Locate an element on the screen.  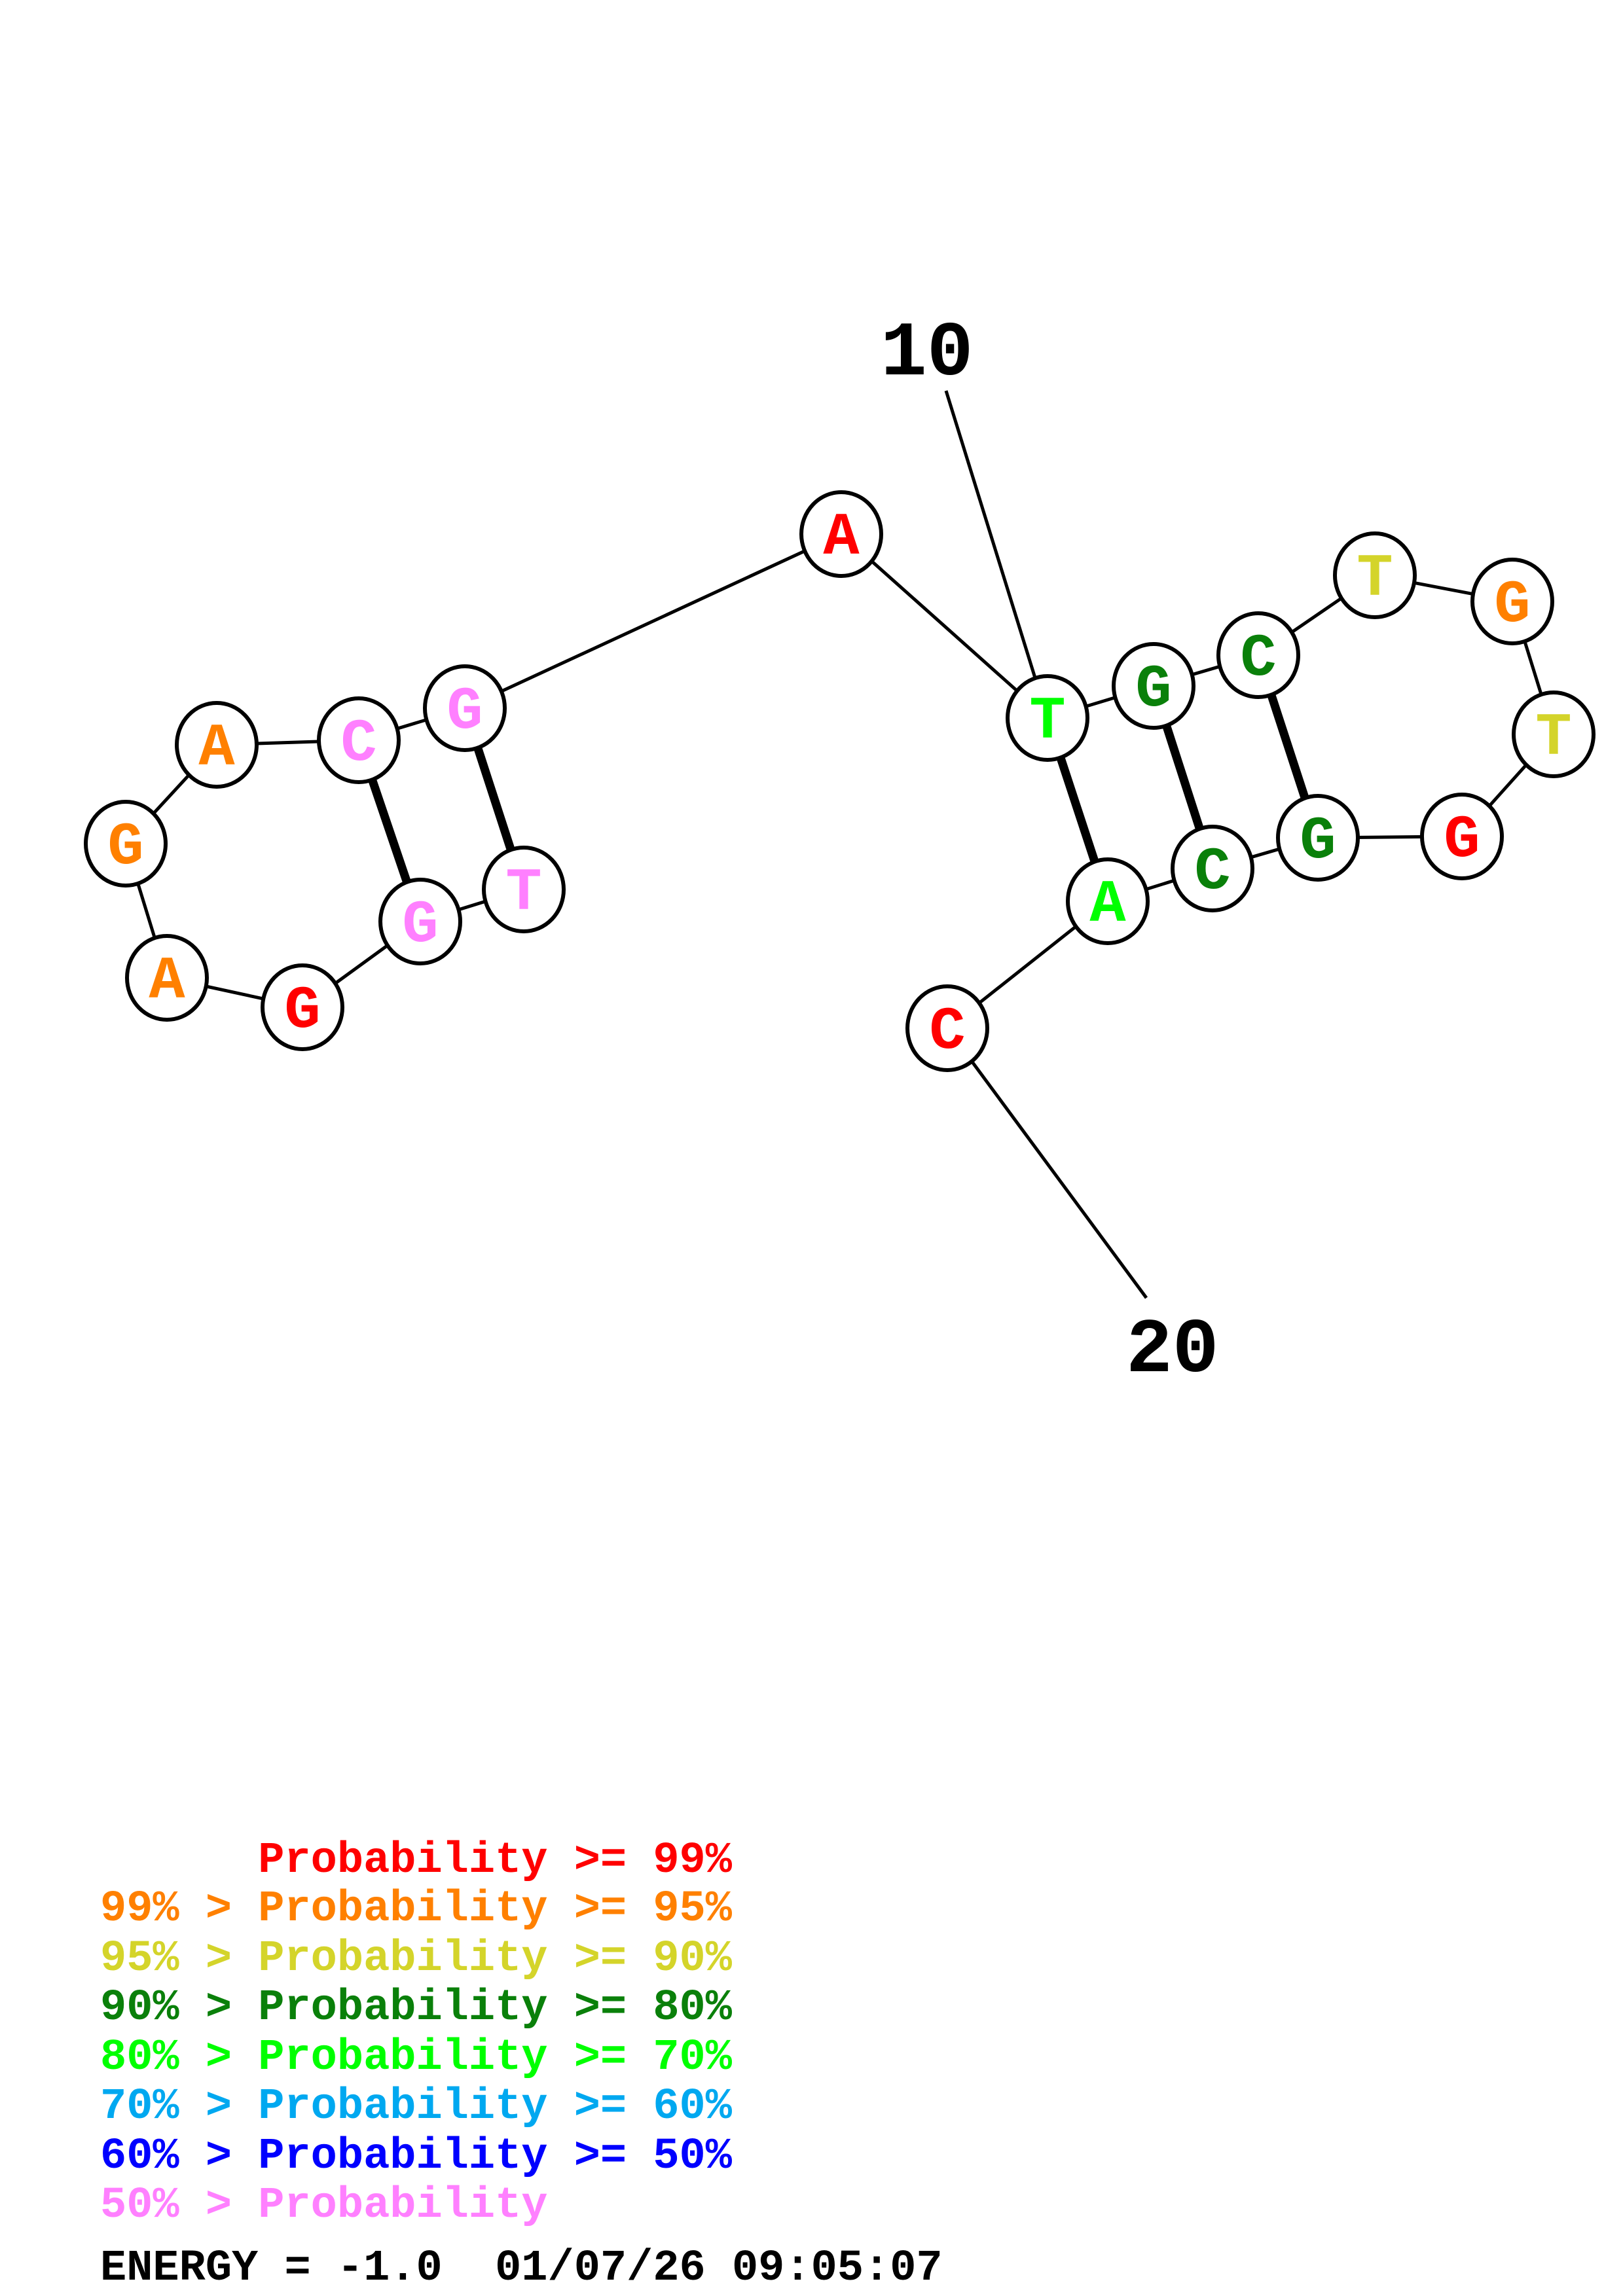
legend-entry: 99% > Probability >= 95% is located at coordinates (416, 1909).